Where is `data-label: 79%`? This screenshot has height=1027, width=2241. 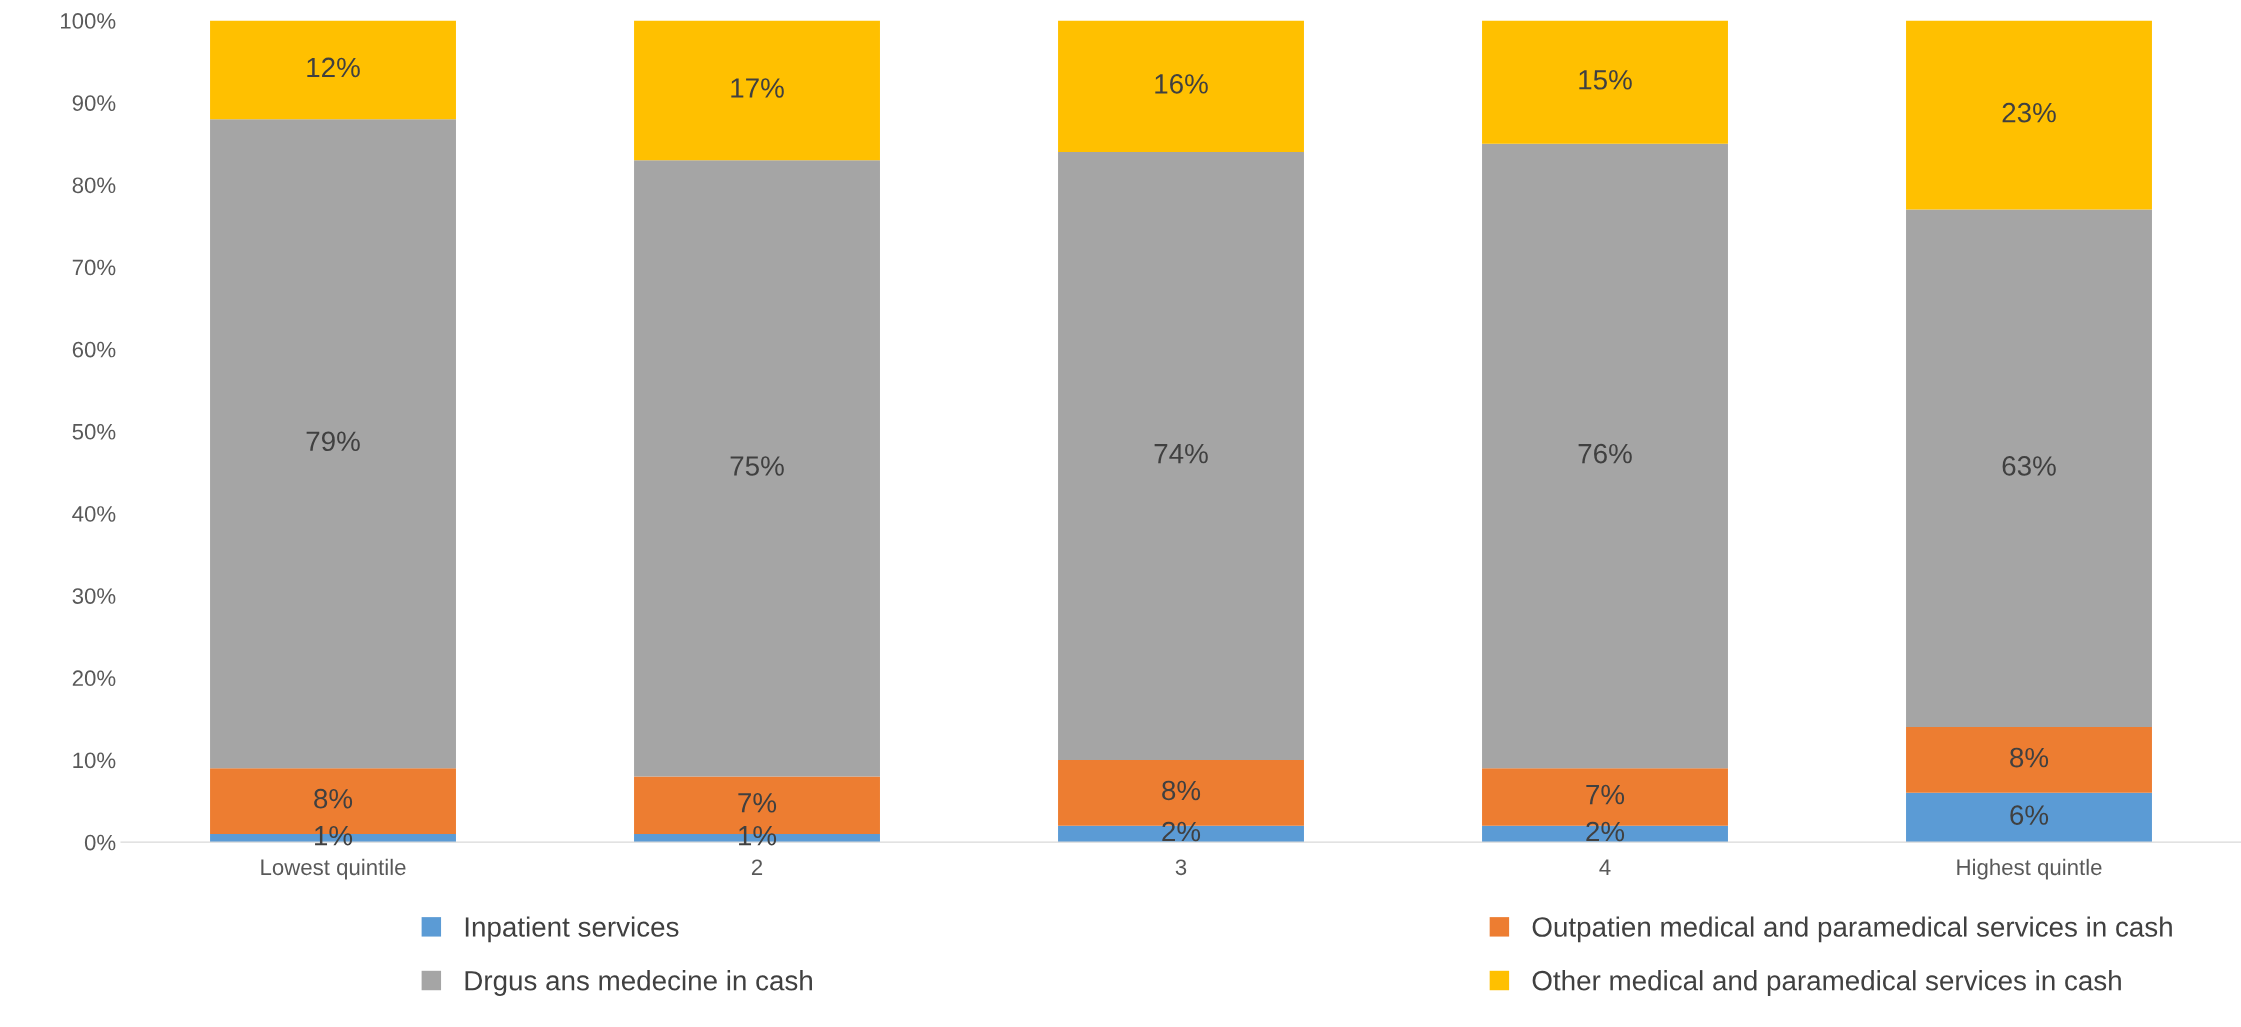 data-label: 79% is located at coordinates (333, 441).